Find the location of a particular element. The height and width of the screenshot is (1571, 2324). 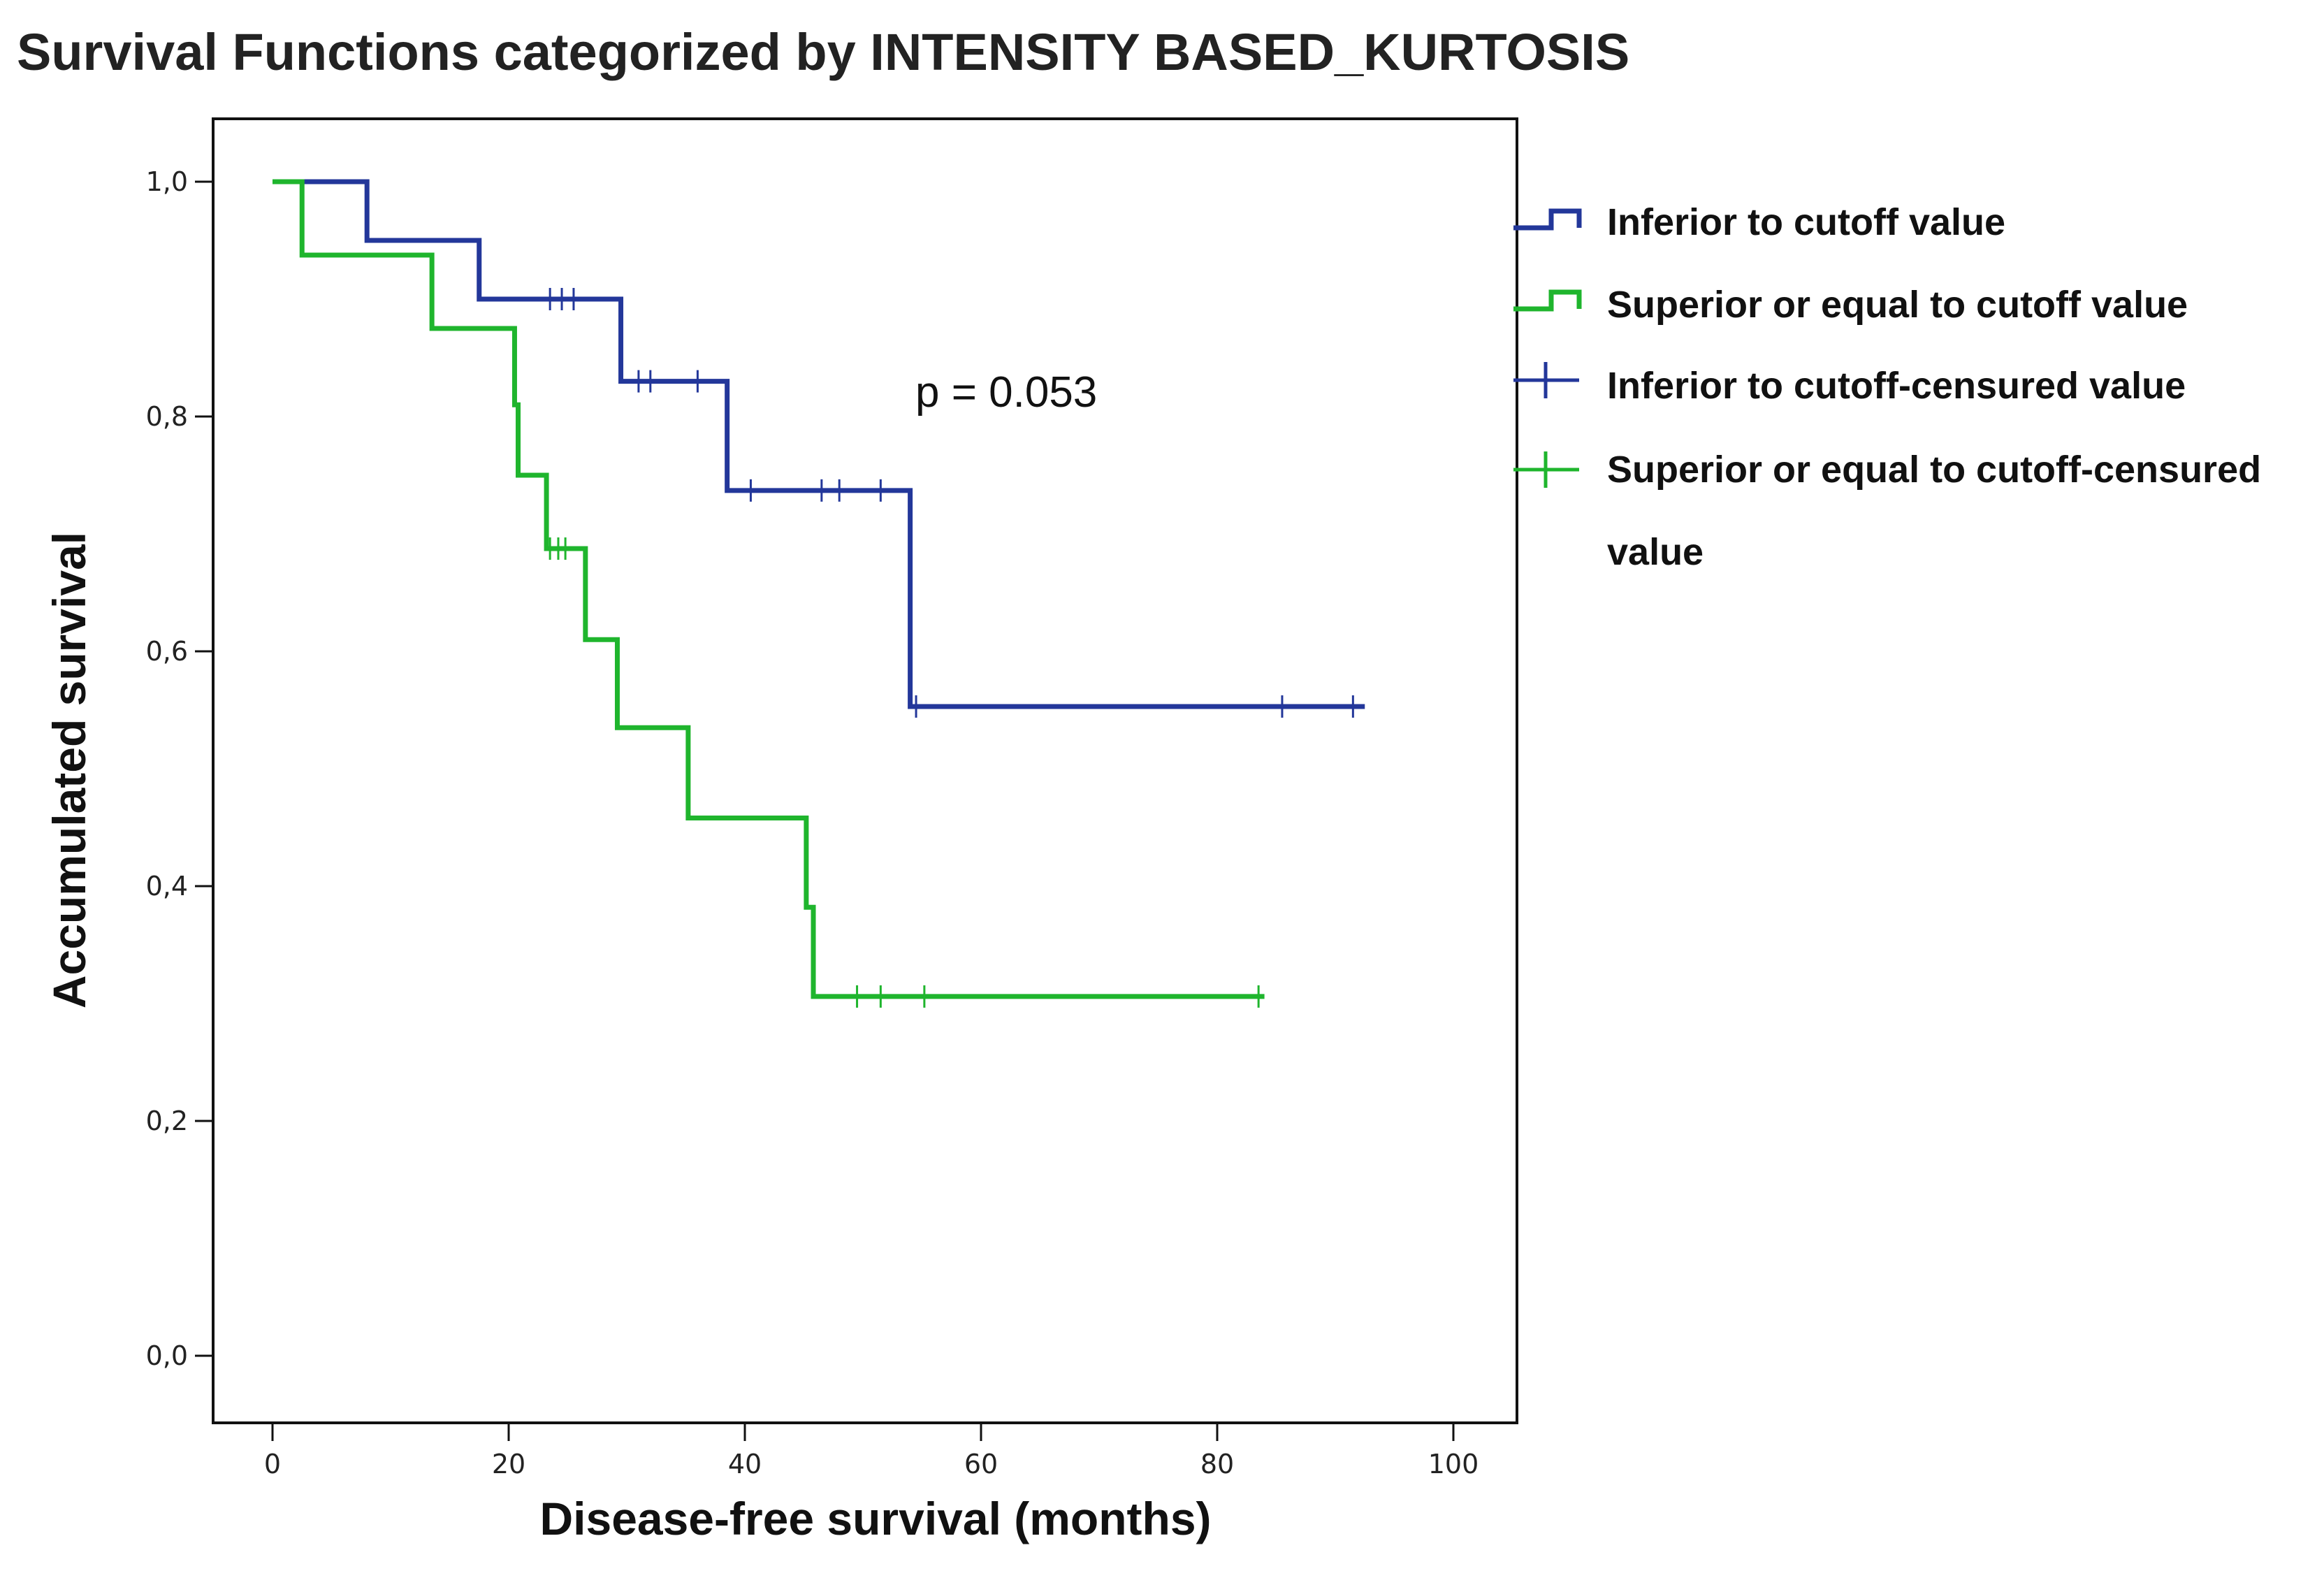

legend-censor-swatch-inferior is located at coordinates (1546, 380).